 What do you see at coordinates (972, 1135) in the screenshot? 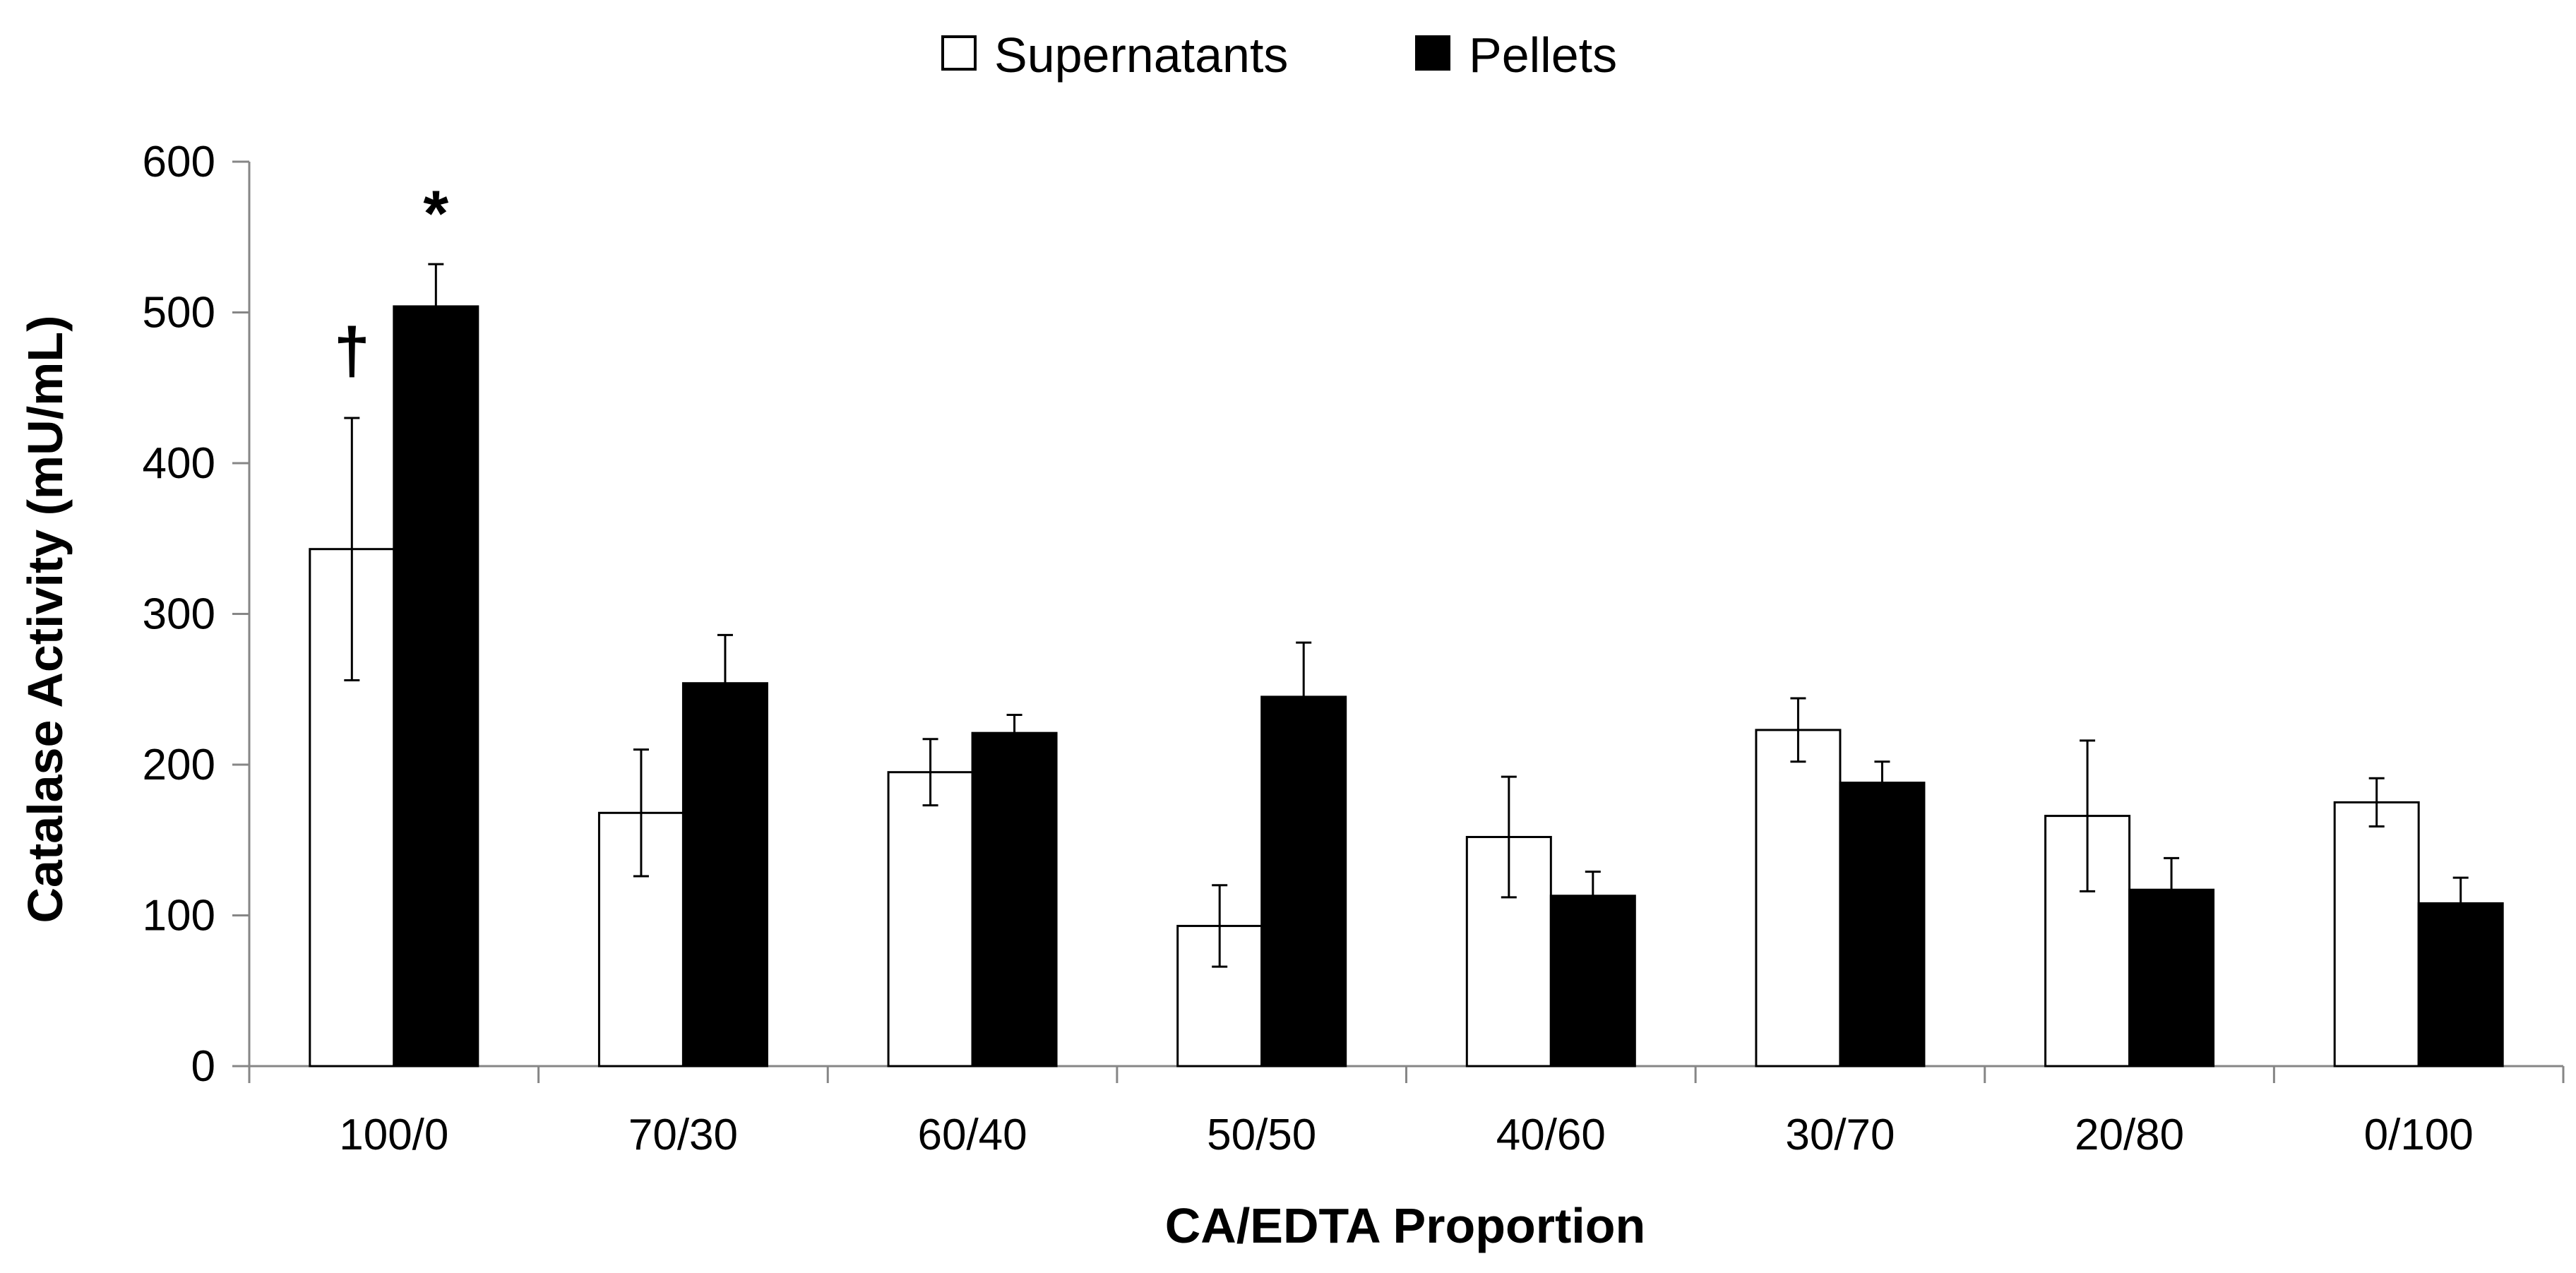
I see `x-tick-label: 60/40` at bounding box center [972, 1135].